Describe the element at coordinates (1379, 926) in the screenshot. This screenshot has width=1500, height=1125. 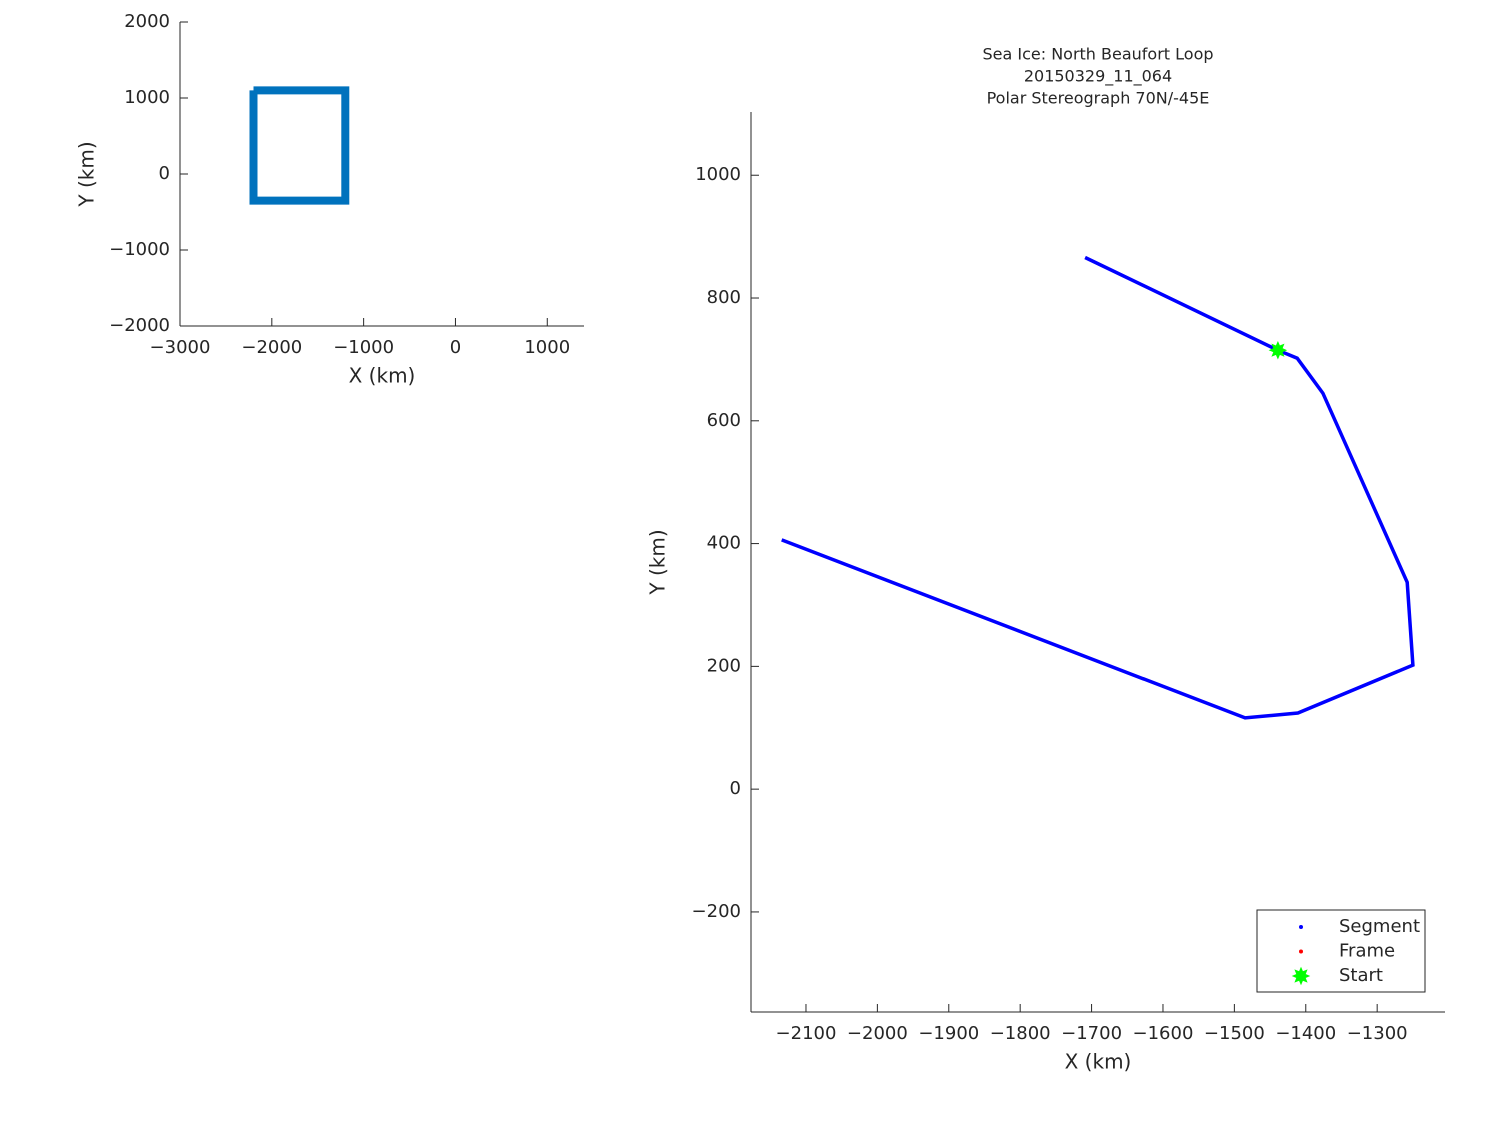
I see `legend-label: Segment` at that location.